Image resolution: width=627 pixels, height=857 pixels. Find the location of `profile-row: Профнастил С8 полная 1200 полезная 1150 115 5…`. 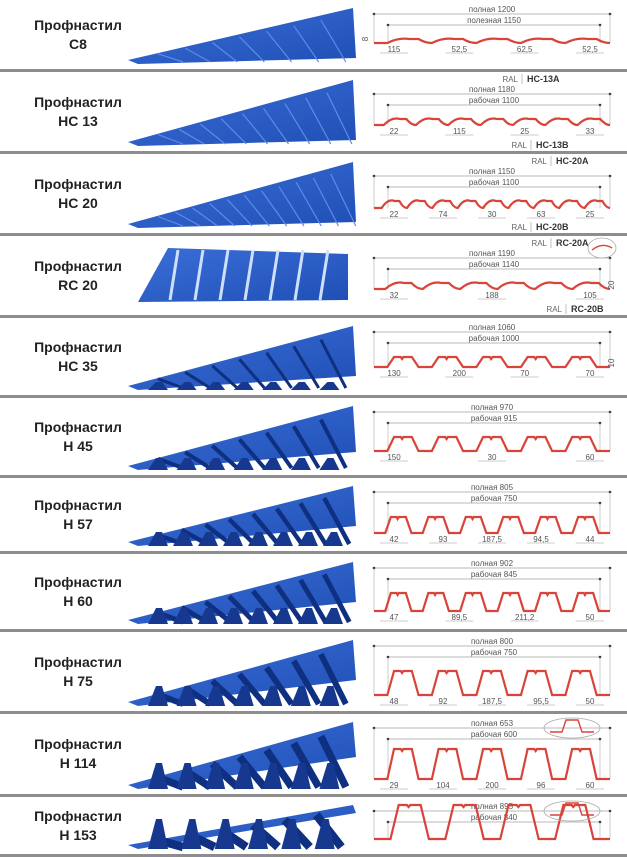

profile-row: Профнастил С8 полная 1200 полезная 1150 115 5… is located at coordinates (313, 36).